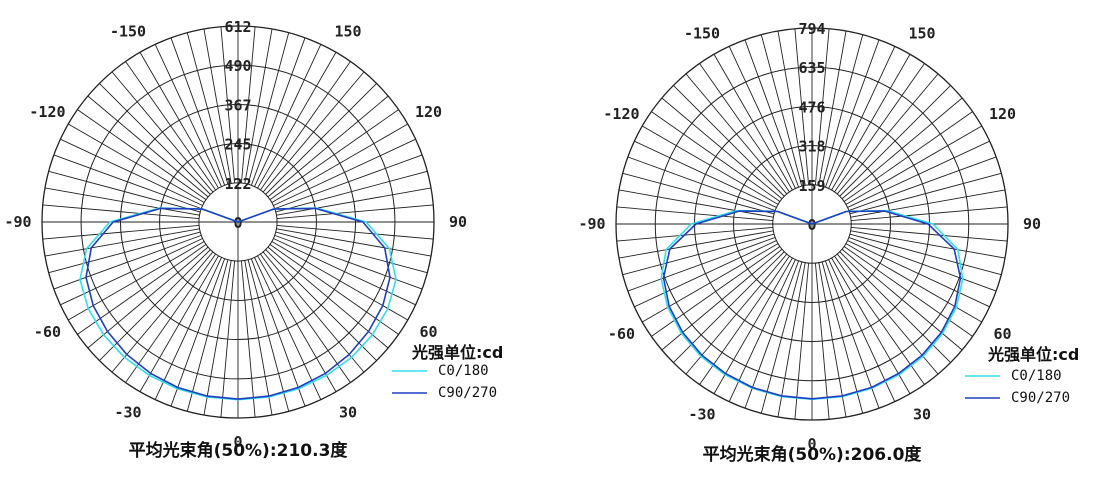 The width and height of the screenshot is (1117, 481). What do you see at coordinates (1032, 224) in the screenshot?
I see `angle-tick-label: 90` at bounding box center [1032, 224].